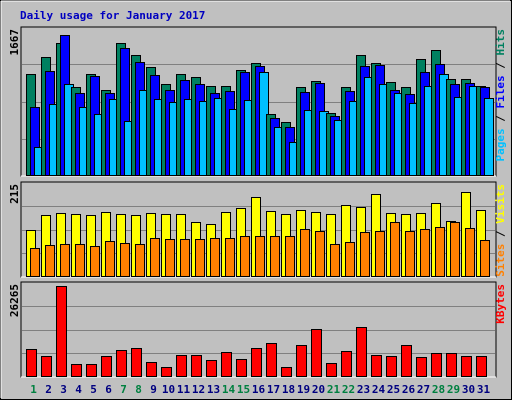  Describe the element at coordinates (198, 389) in the screenshot. I see `x-tick-label: 12` at that location.